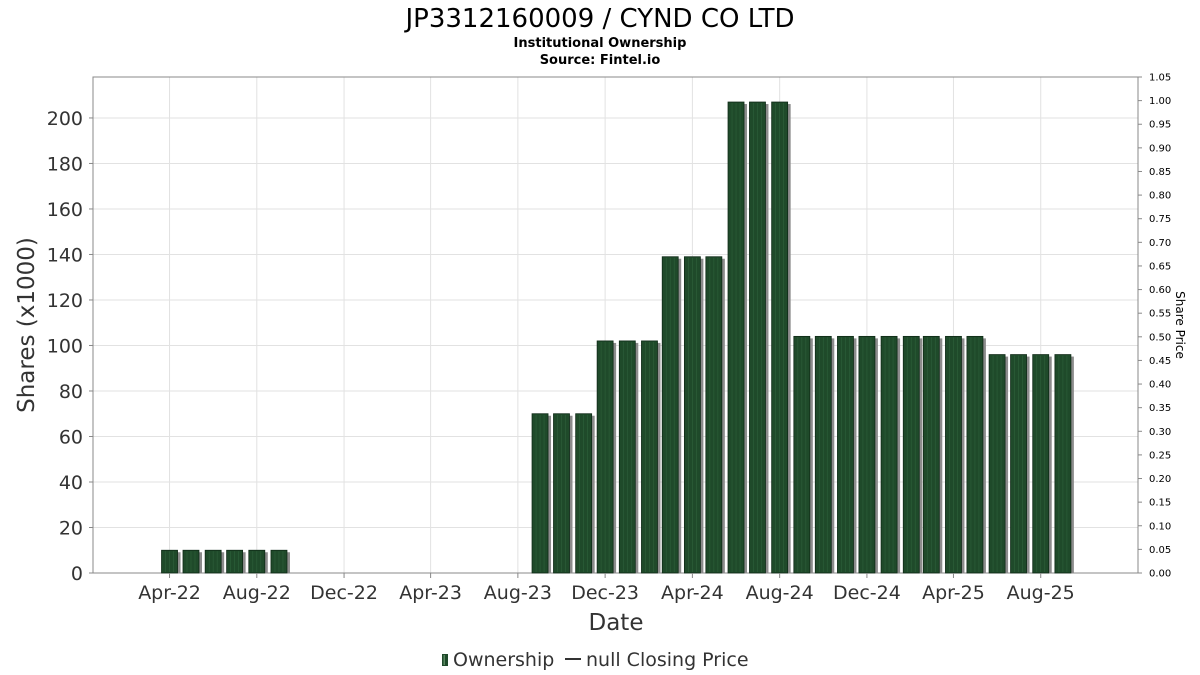 The width and height of the screenshot is (1200, 675). What do you see at coordinates (1160, 385) in the screenshot?
I see `y-right-tick-label: 0.40` at bounding box center [1160, 385].